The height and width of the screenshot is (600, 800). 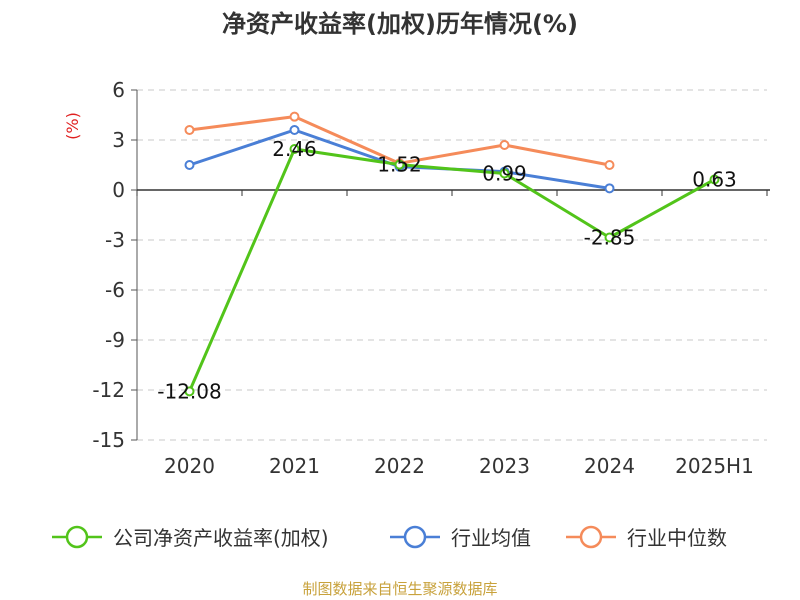 What do you see at coordinates (118, 140) in the screenshot?
I see `y-tick-label: 3` at bounding box center [118, 140].